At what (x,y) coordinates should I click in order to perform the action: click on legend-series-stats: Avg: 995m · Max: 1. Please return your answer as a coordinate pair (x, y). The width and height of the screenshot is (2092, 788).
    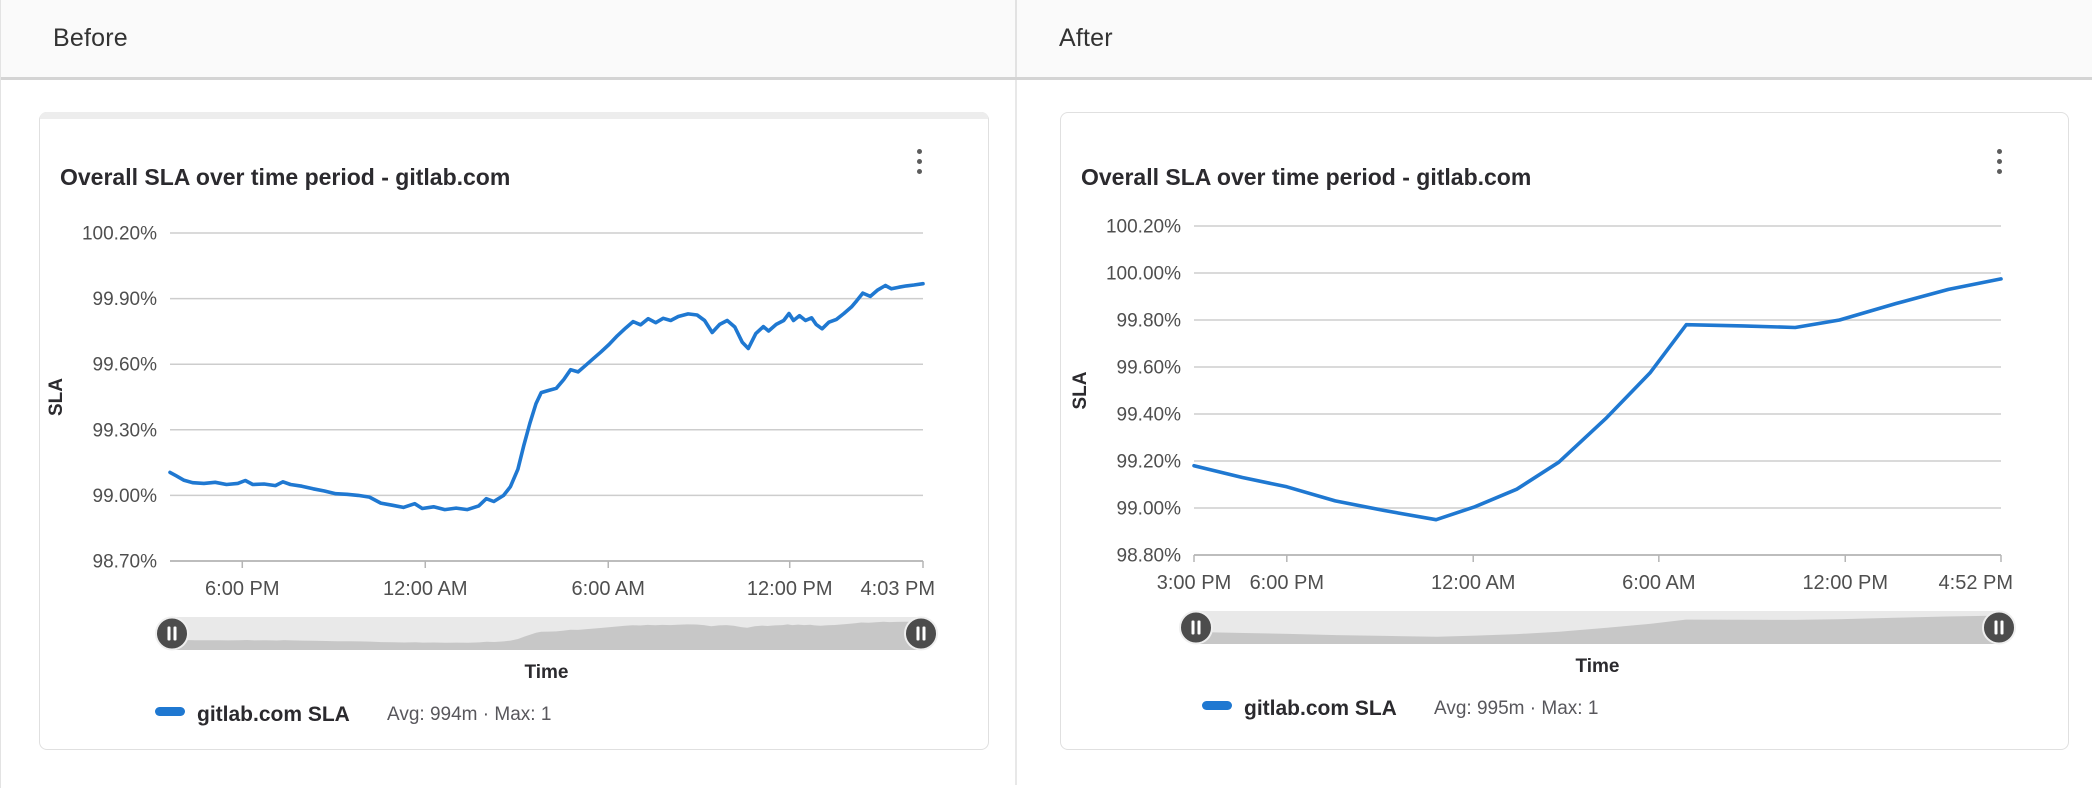
    Looking at the image, I should click on (1516, 708).